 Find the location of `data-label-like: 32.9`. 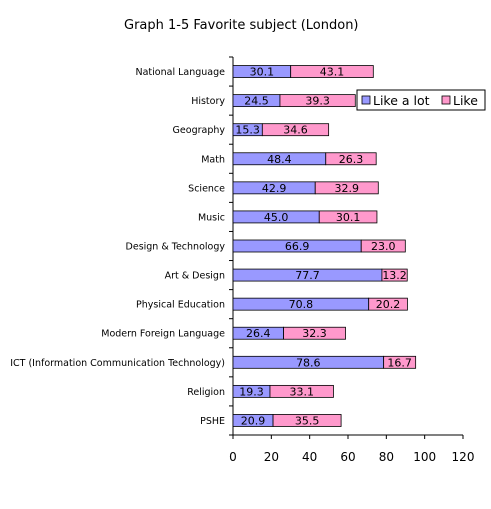

data-label-like: 32.9 is located at coordinates (347, 188).